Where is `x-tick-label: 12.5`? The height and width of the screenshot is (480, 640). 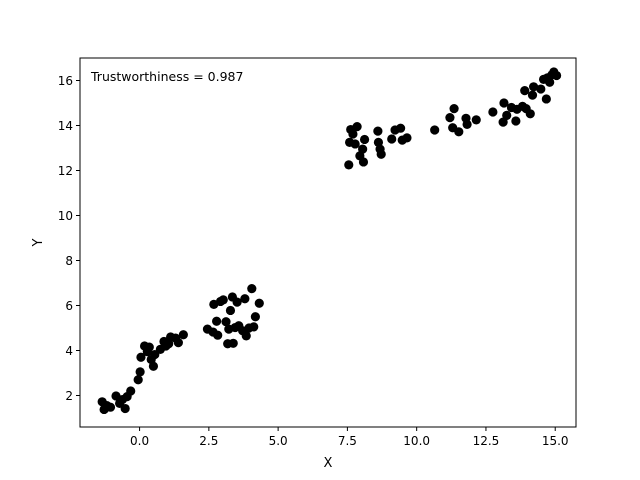
x-tick-label: 12.5 is located at coordinates (486, 441).